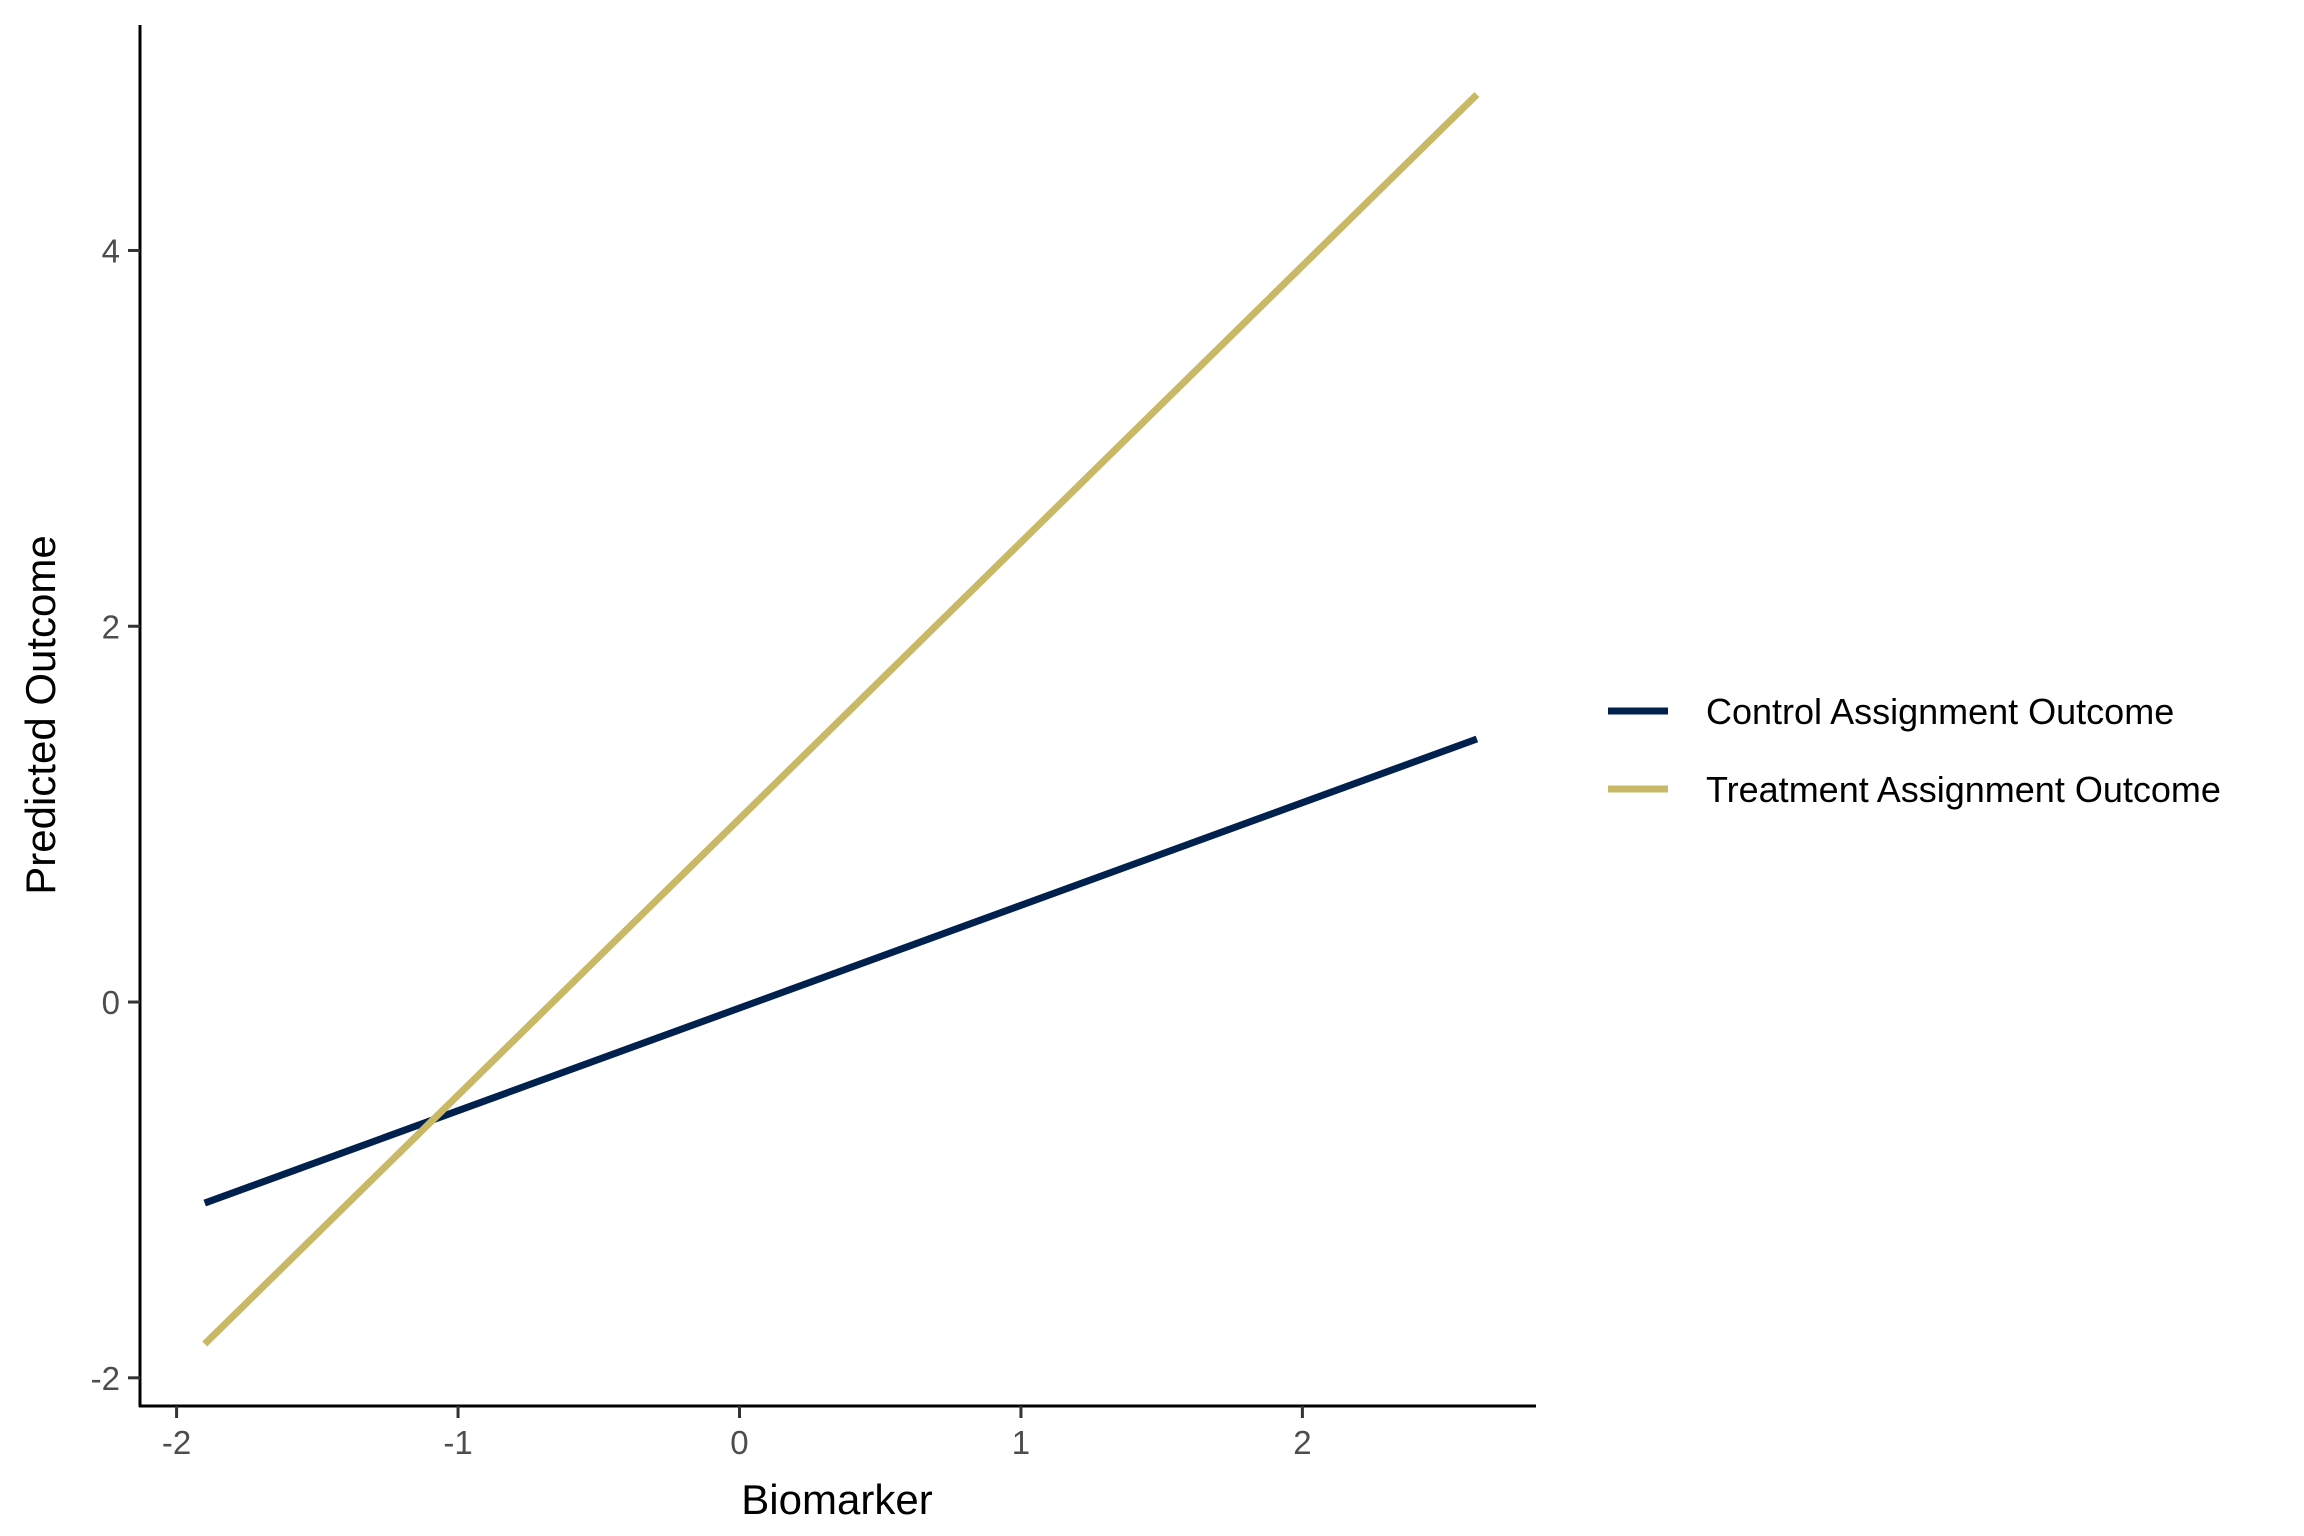 The image size is (2304, 1536). Describe the element at coordinates (176, 1442) in the screenshot. I see `x-tick-label: -2` at that location.